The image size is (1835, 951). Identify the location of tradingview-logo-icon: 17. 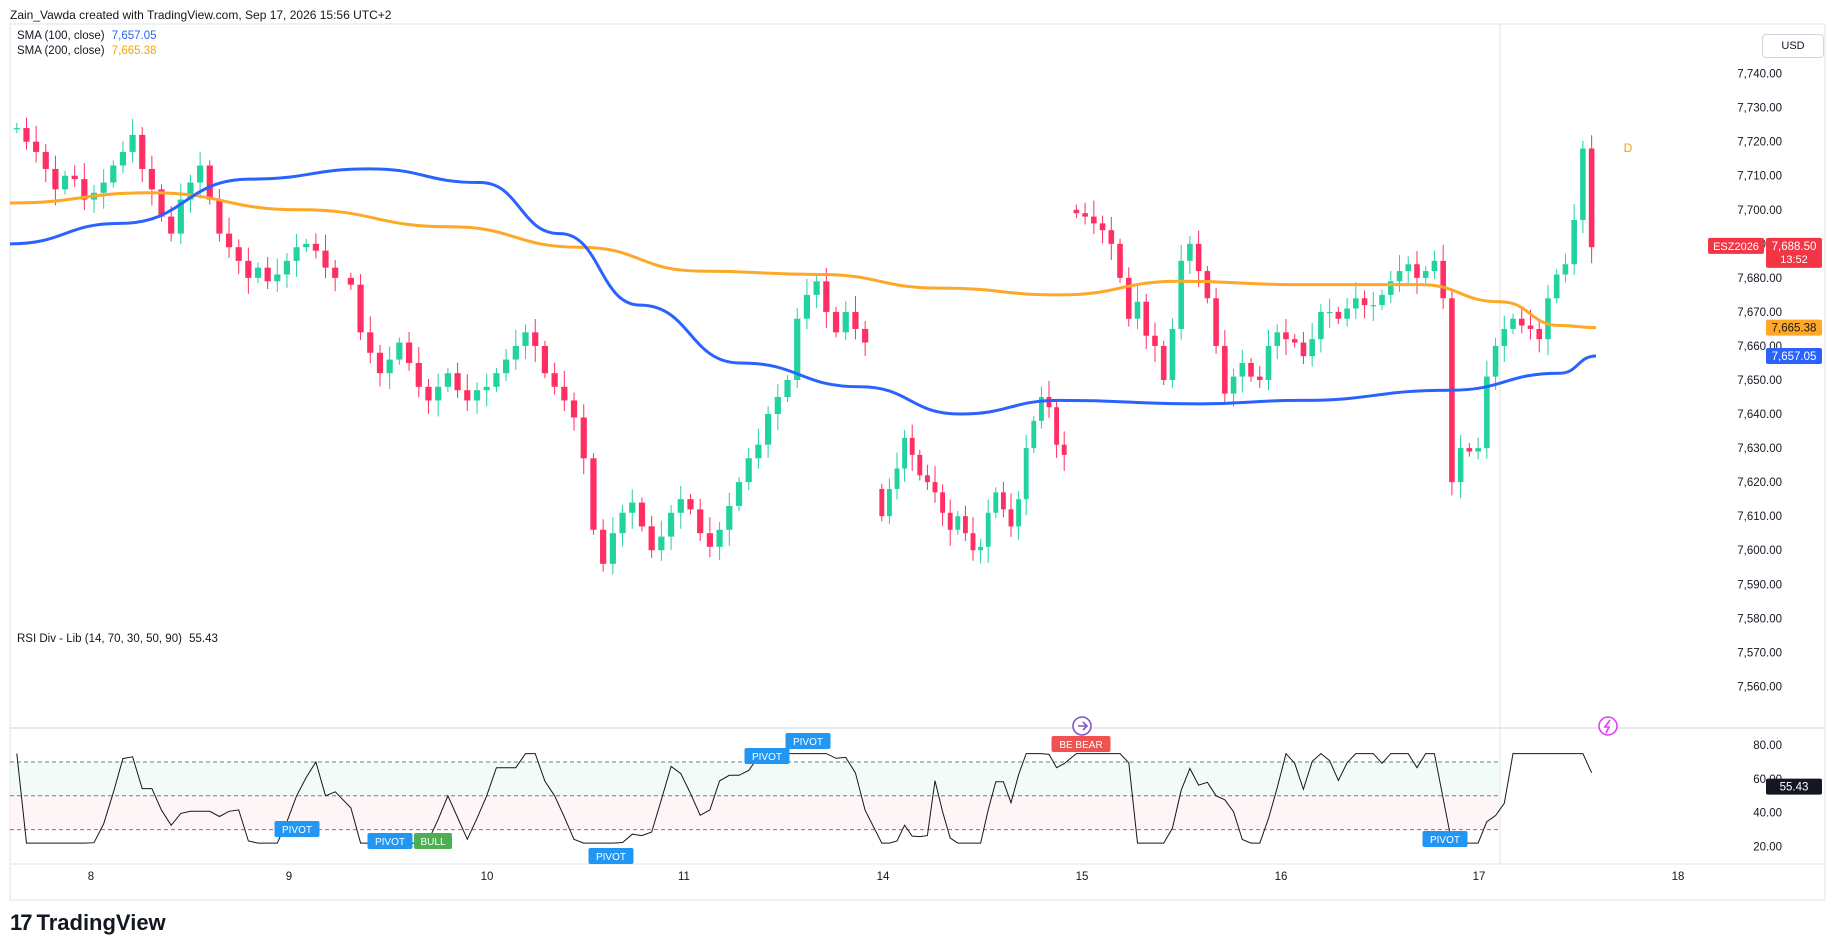
(21, 922).